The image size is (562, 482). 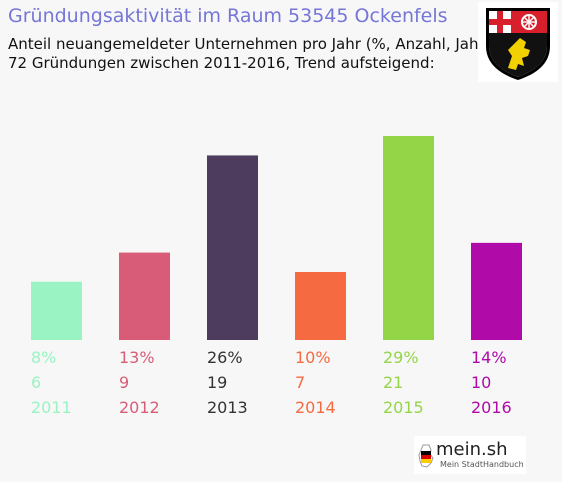 What do you see at coordinates (232, 247) in the screenshot?
I see `bar-2013` at bounding box center [232, 247].